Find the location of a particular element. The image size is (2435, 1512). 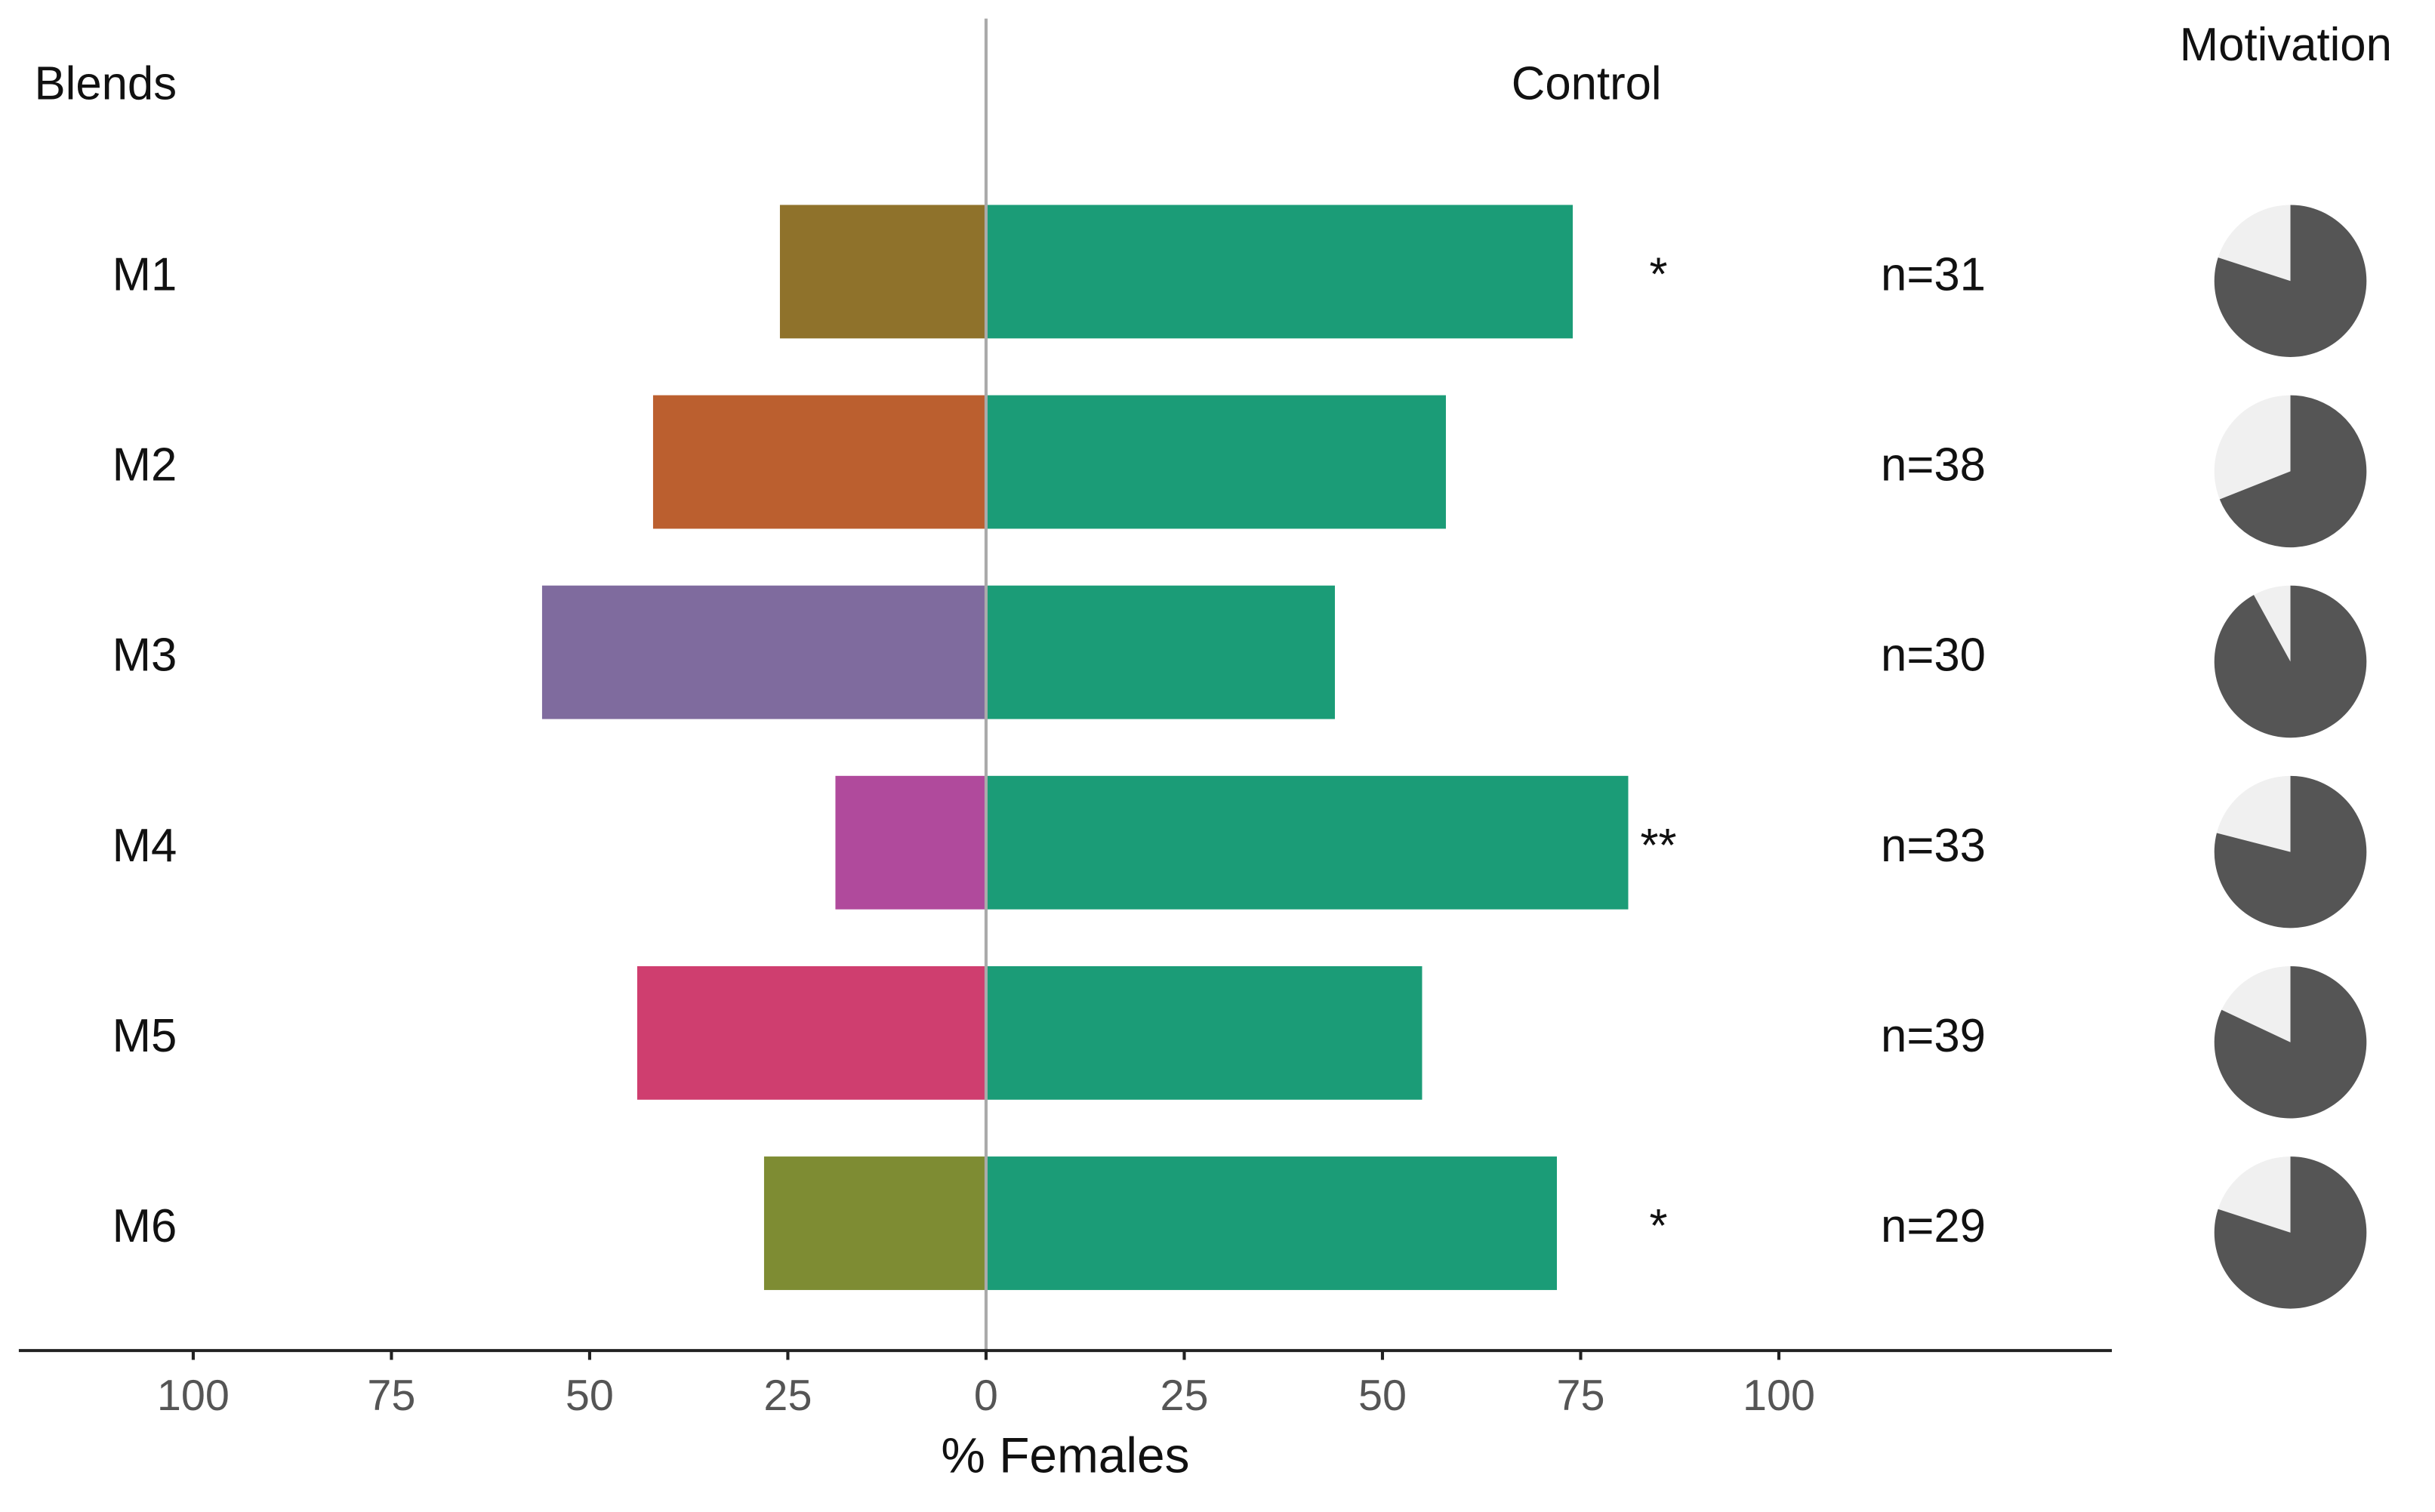

category-label: M6 is located at coordinates (145, 1226).